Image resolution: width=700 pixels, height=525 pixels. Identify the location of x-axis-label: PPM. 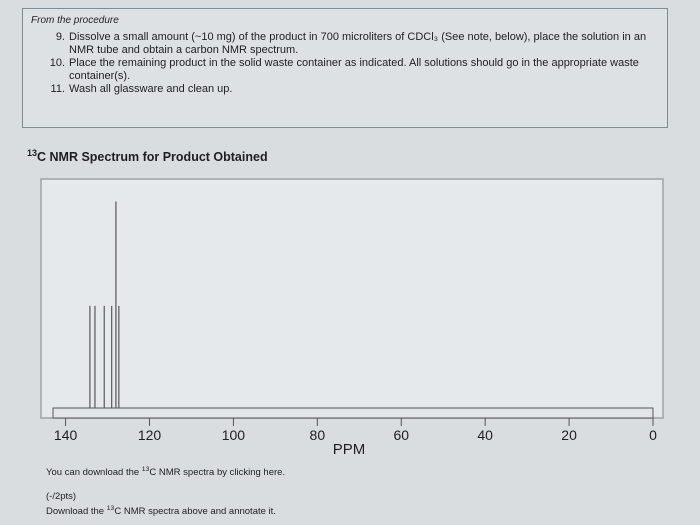
(349, 449).